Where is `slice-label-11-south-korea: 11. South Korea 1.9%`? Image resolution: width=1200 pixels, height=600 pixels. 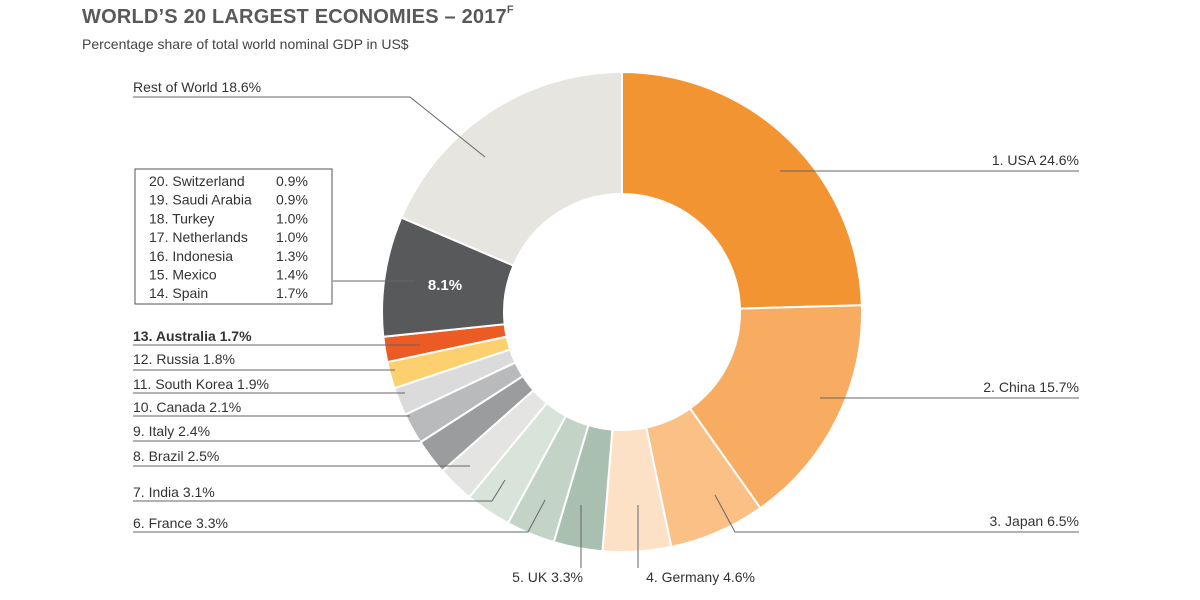
slice-label-11-south-korea: 11. South Korea 1.9% is located at coordinates (201, 384).